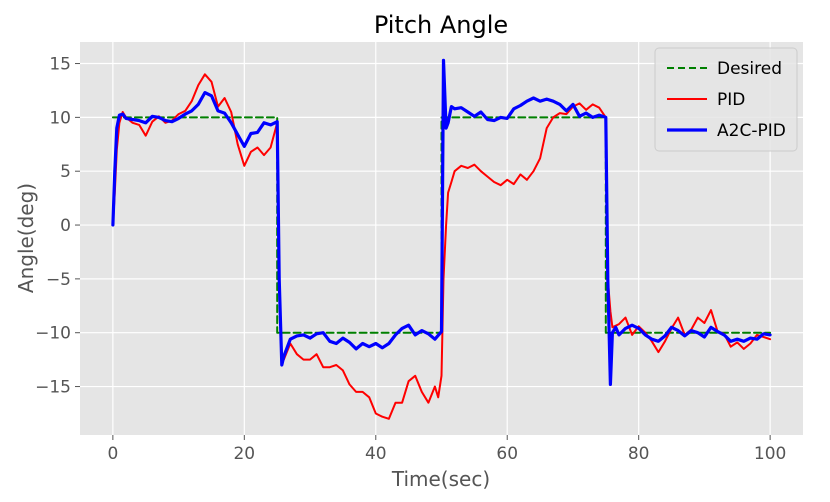 The height and width of the screenshot is (502, 830). What do you see at coordinates (112, 454) in the screenshot?
I see `x-tick-label: 0` at bounding box center [112, 454].